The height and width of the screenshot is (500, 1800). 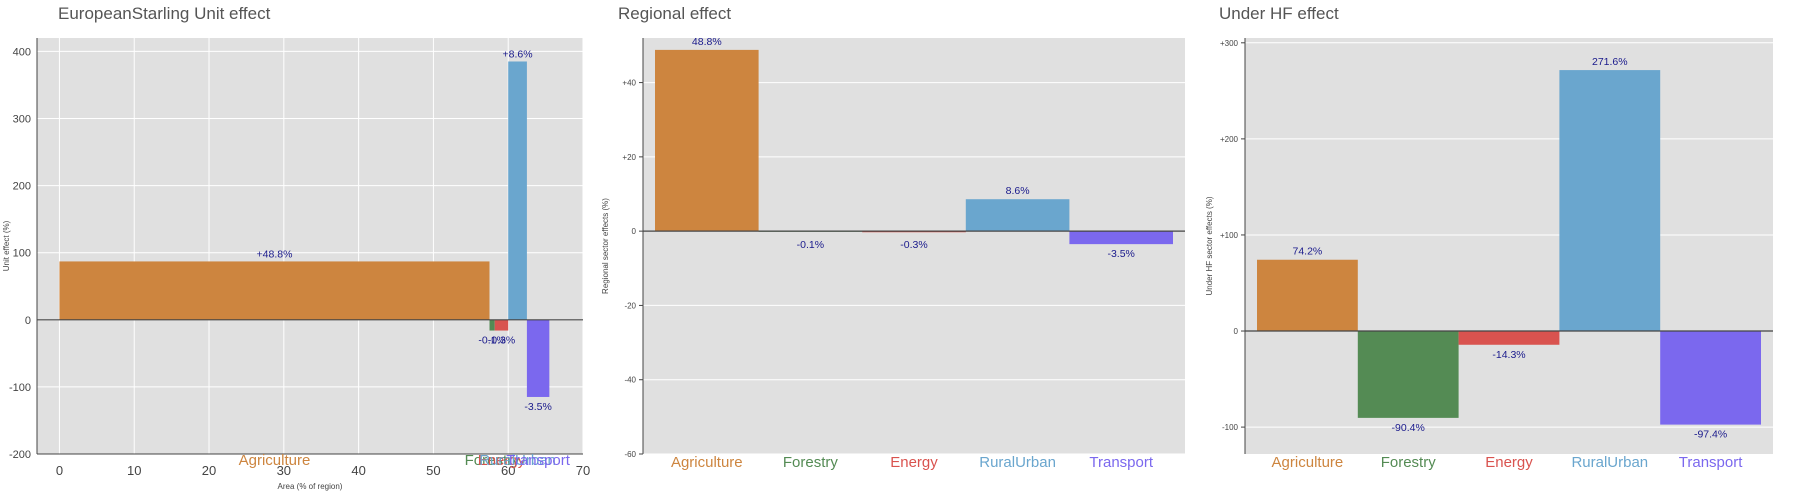 I want to click on y-tick-labels: -100 0 +100 +200 +300, so click(x=1232, y=235).